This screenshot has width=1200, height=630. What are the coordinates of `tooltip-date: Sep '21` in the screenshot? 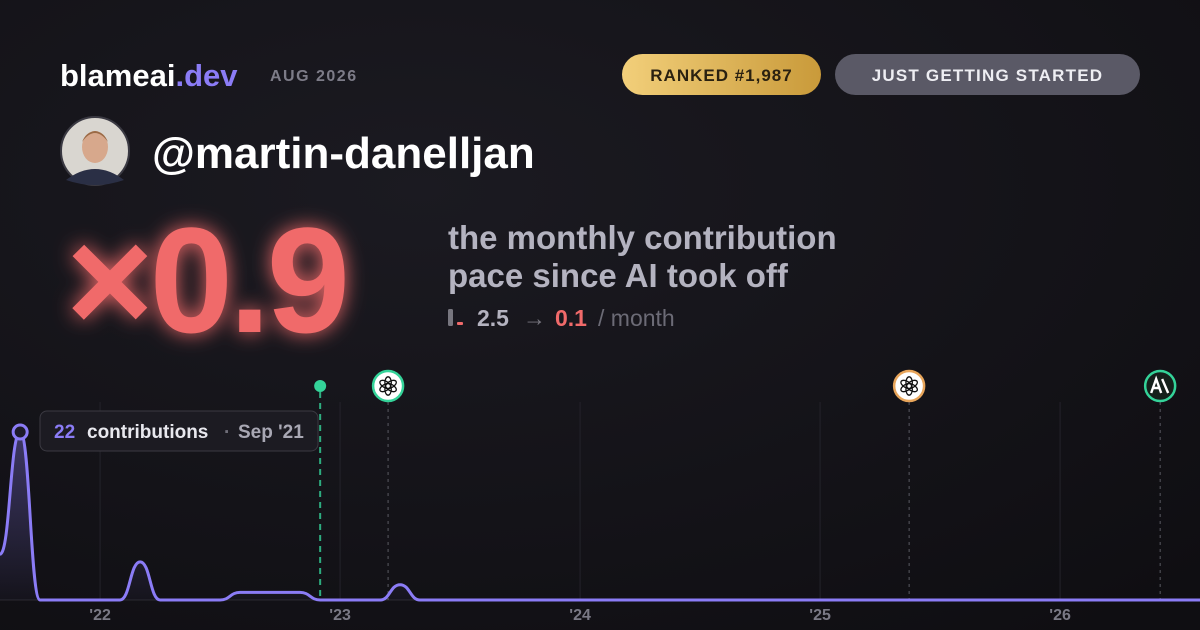 It's located at (271, 432).